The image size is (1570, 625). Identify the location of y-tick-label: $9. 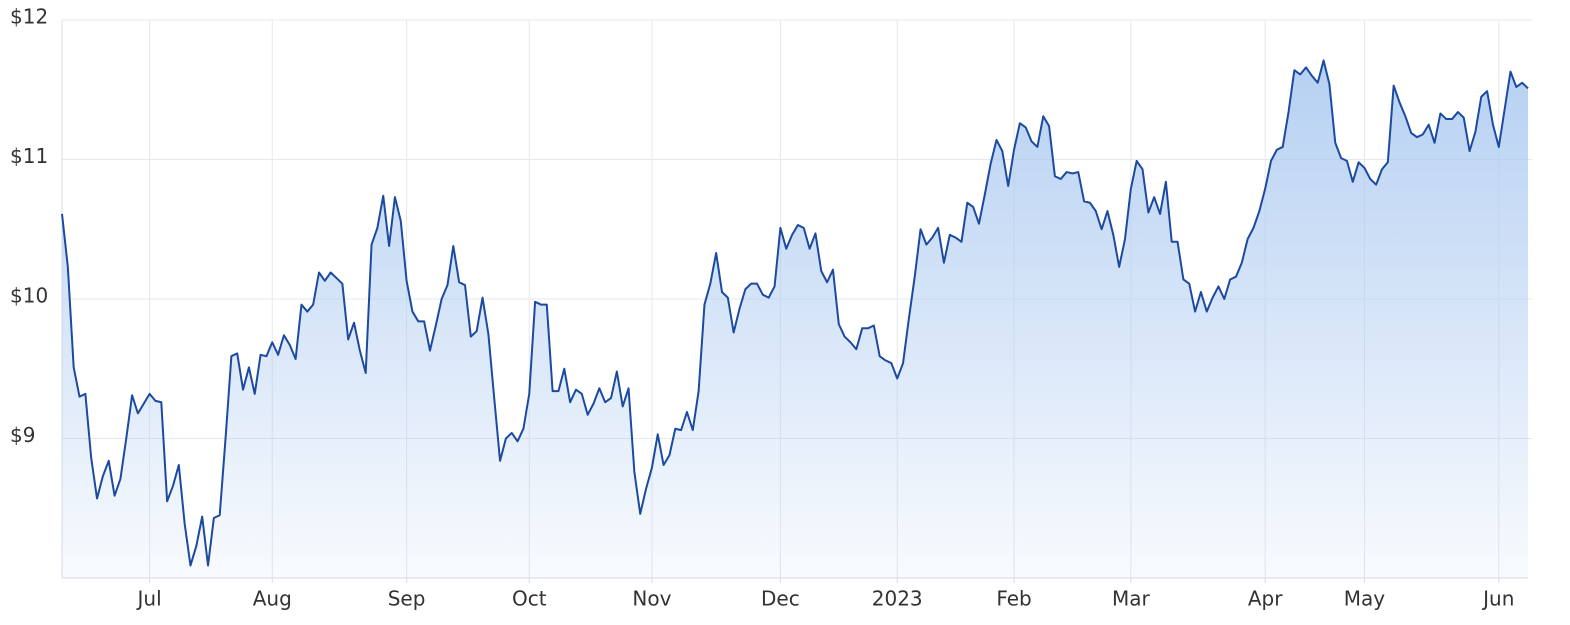
(22, 435).